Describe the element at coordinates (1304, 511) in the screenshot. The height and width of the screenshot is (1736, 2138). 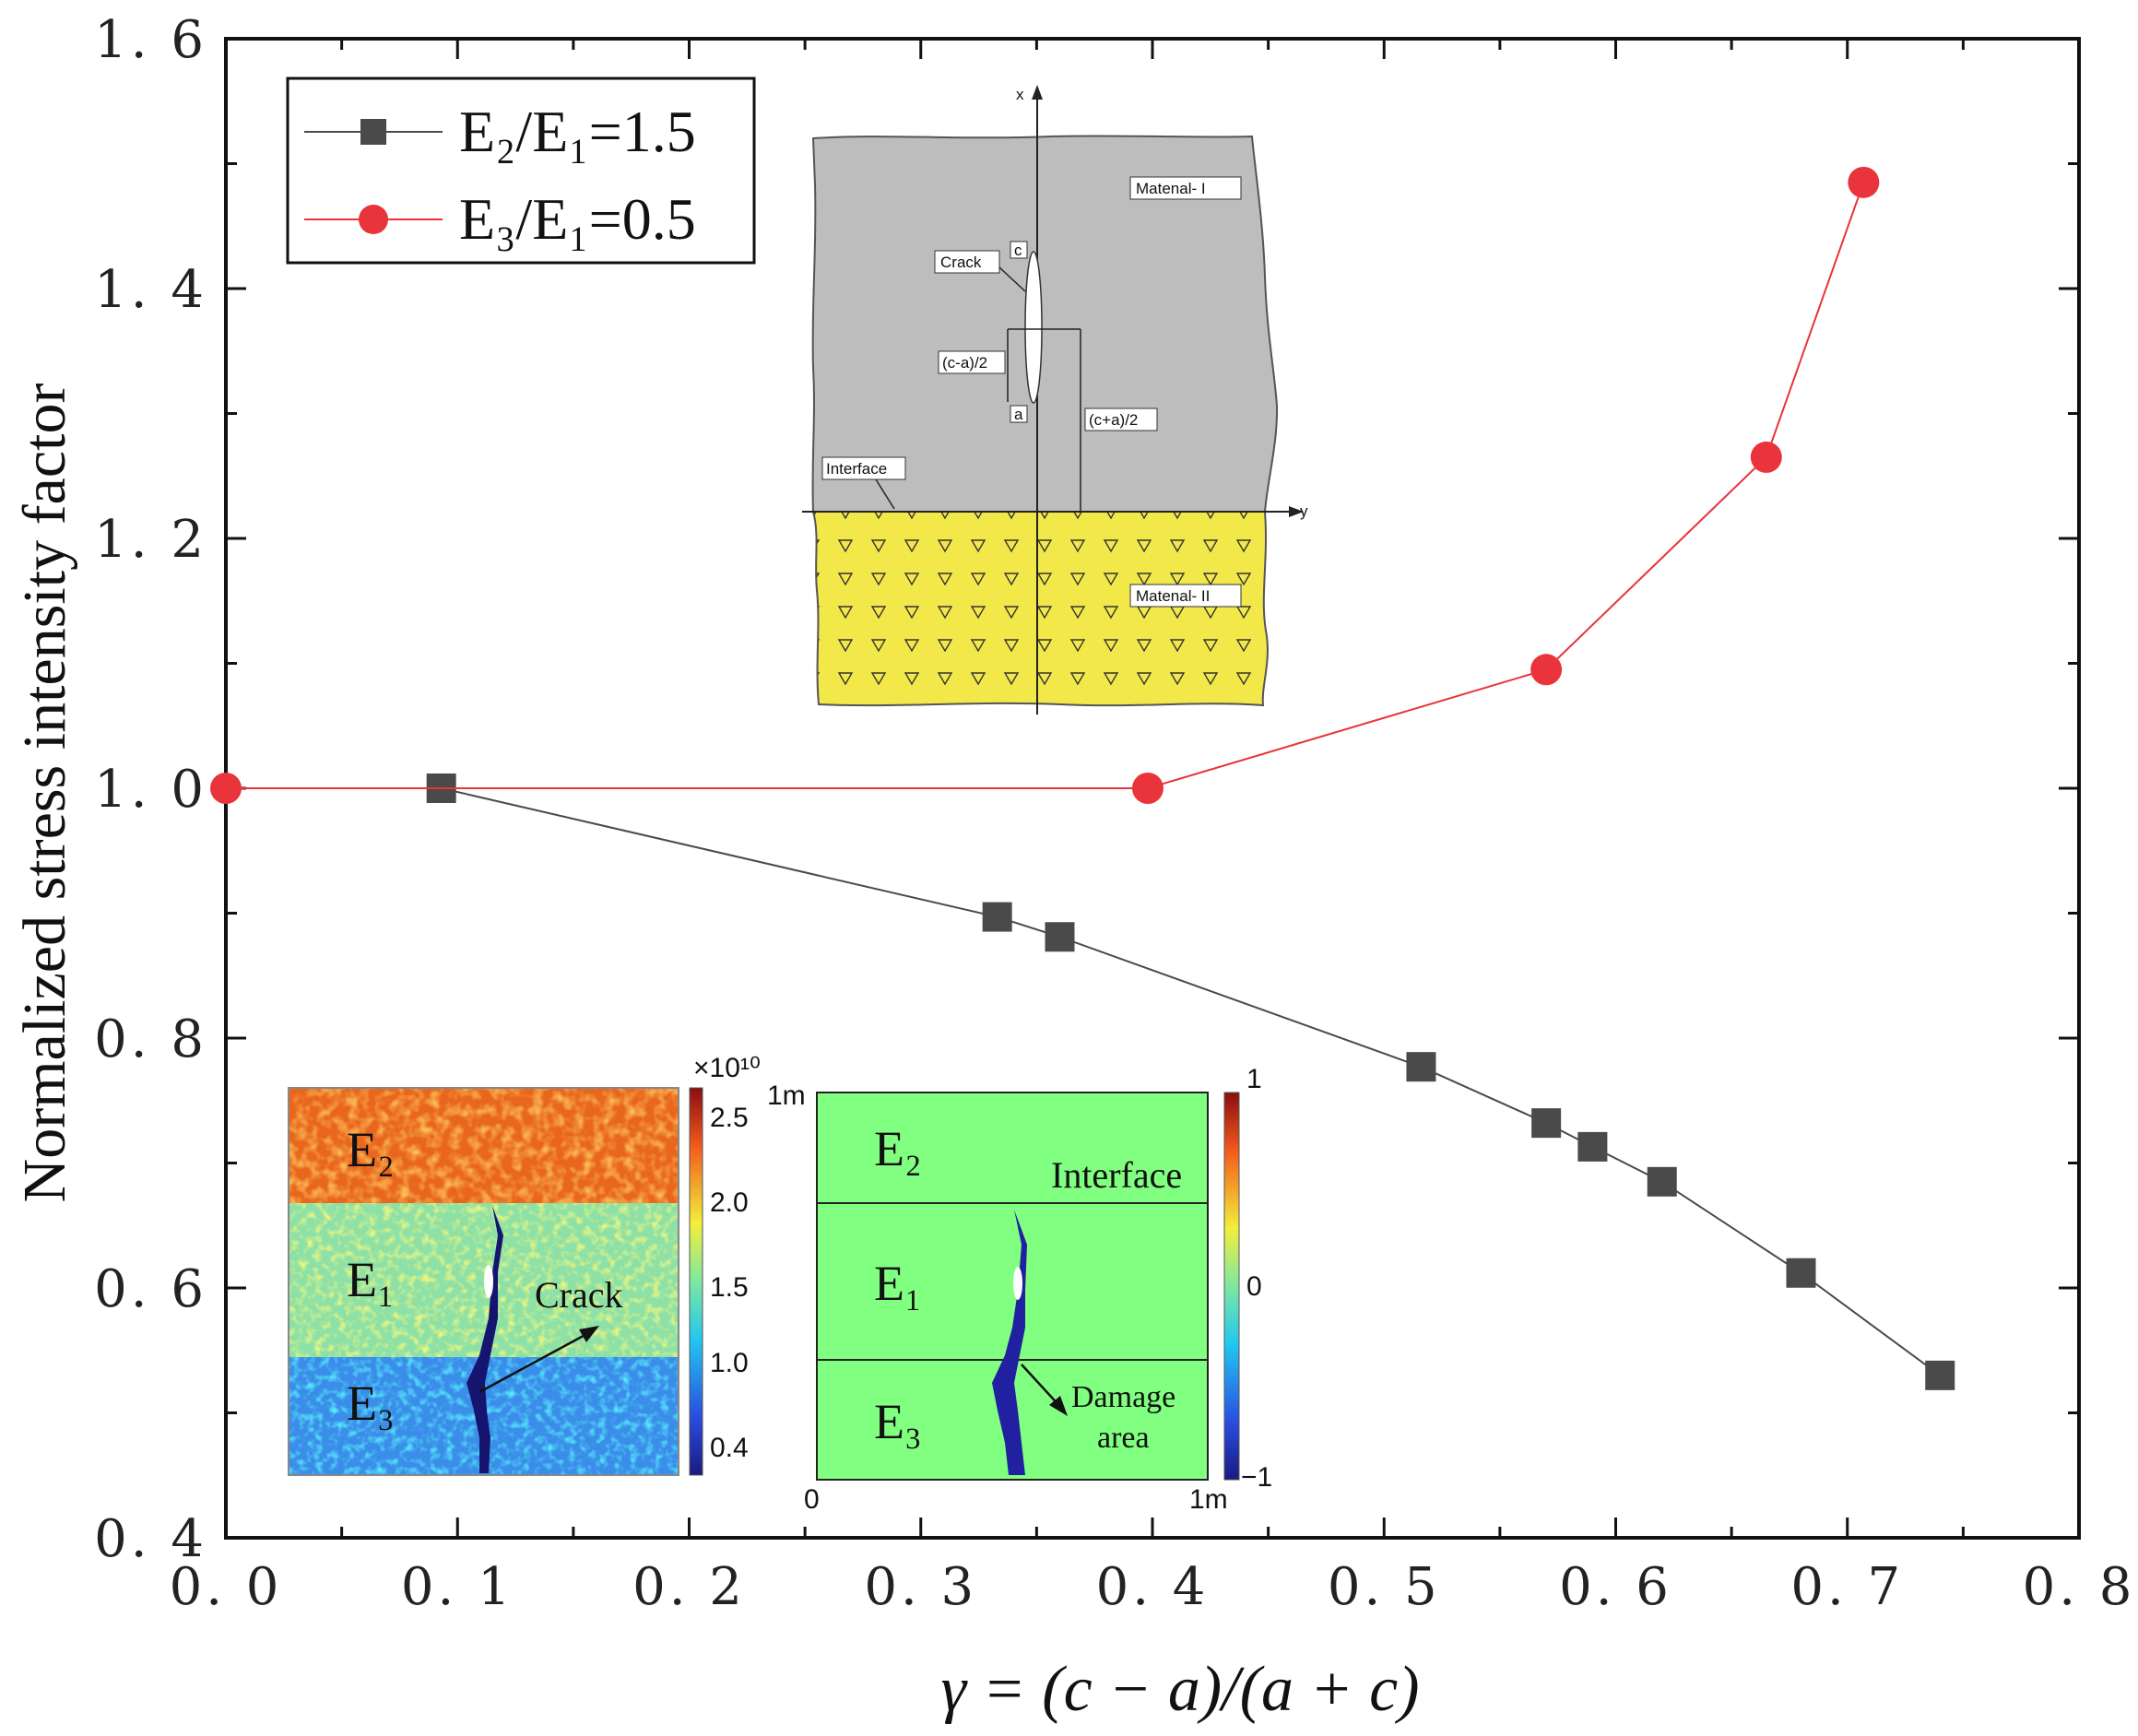
I see `geometry-y-axis-label: y` at that location.